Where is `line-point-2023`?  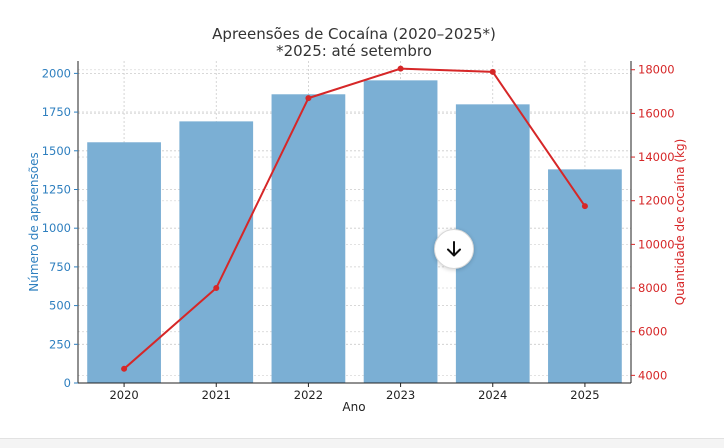
line-point-2023 is located at coordinates (400, 68).